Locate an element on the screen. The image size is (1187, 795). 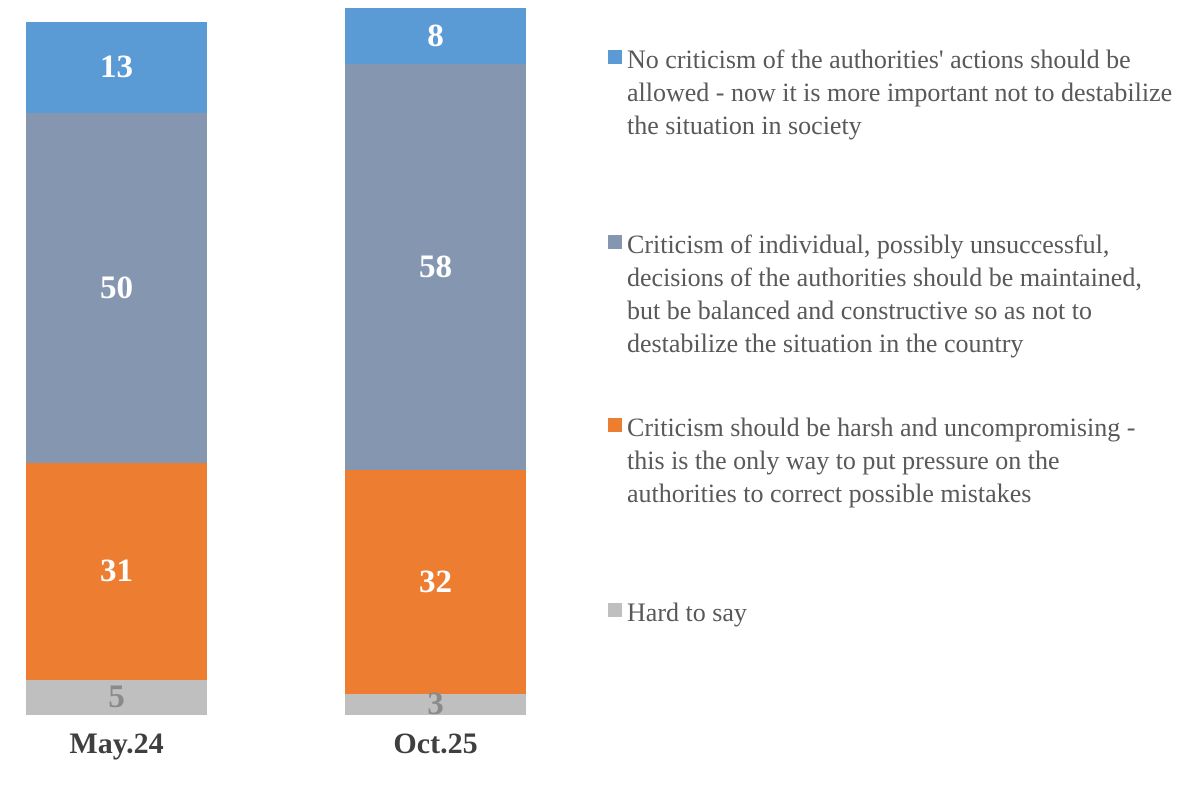
segment-value-label: 13 is located at coordinates (116, 67).